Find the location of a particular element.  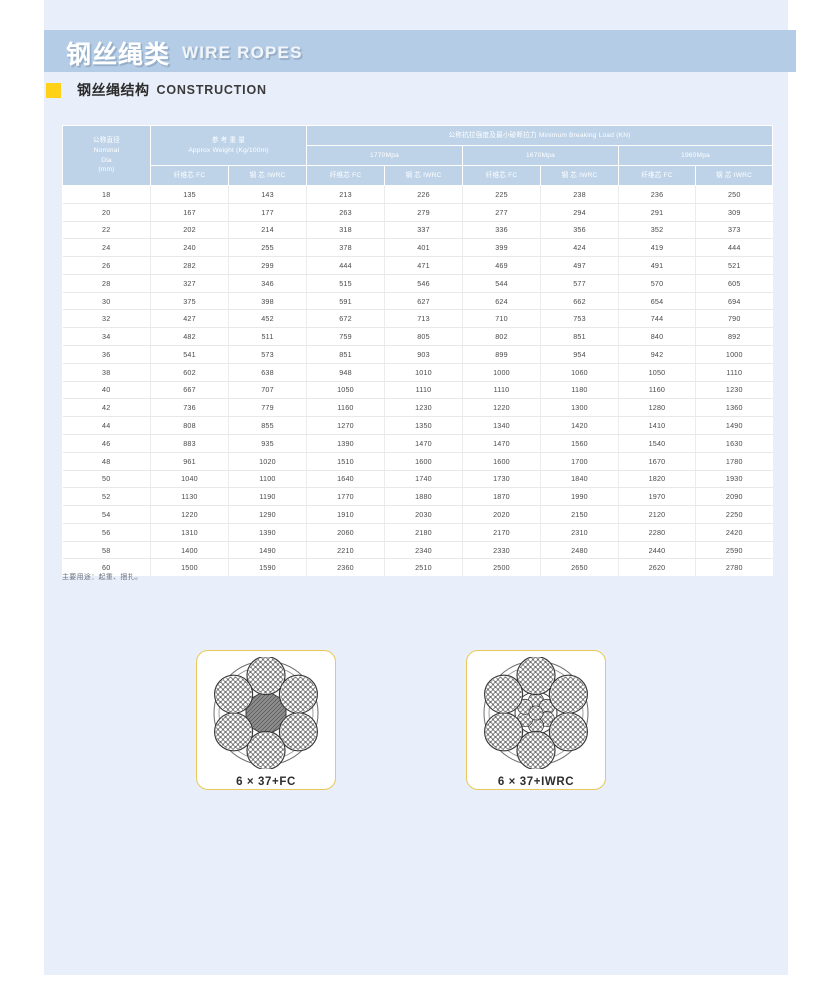

rope-cross-section-iwrc-icon is located at coordinates (536, 713).